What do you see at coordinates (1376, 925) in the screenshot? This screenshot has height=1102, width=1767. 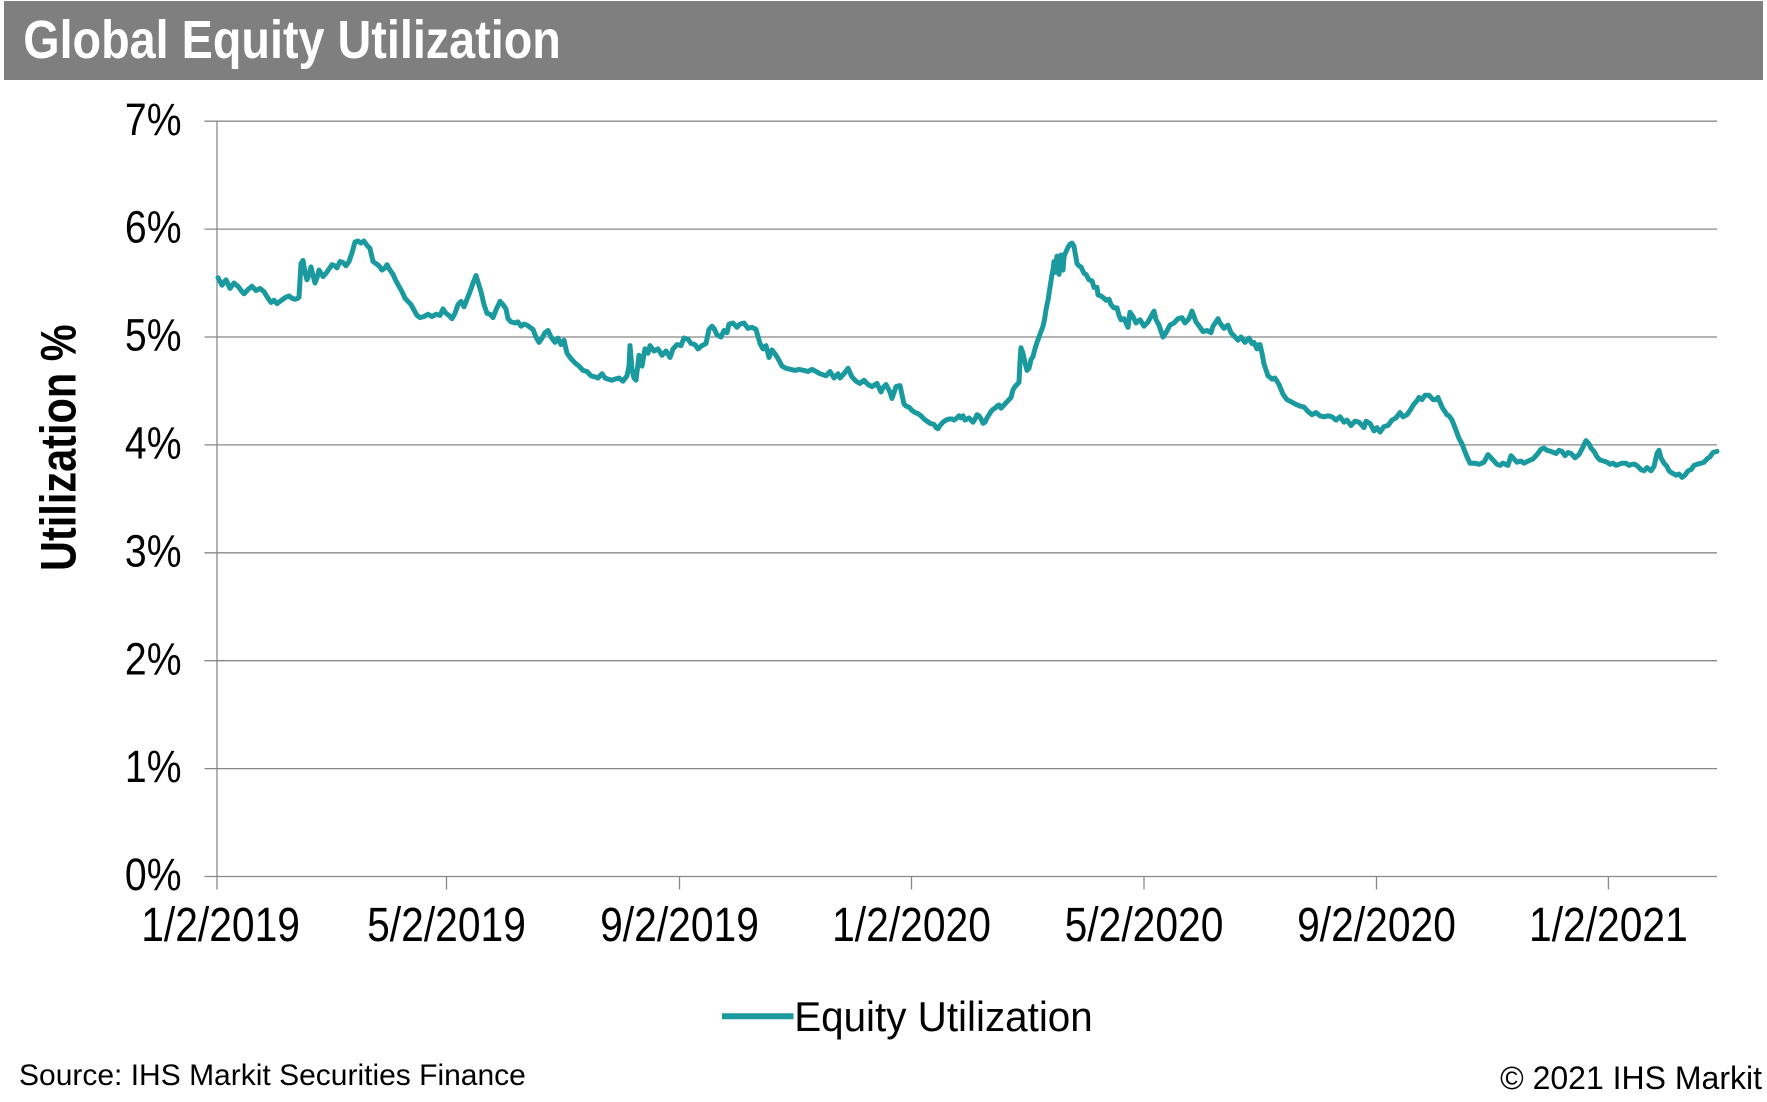 I see `svg-text: 9/2/2020` at bounding box center [1376, 925].